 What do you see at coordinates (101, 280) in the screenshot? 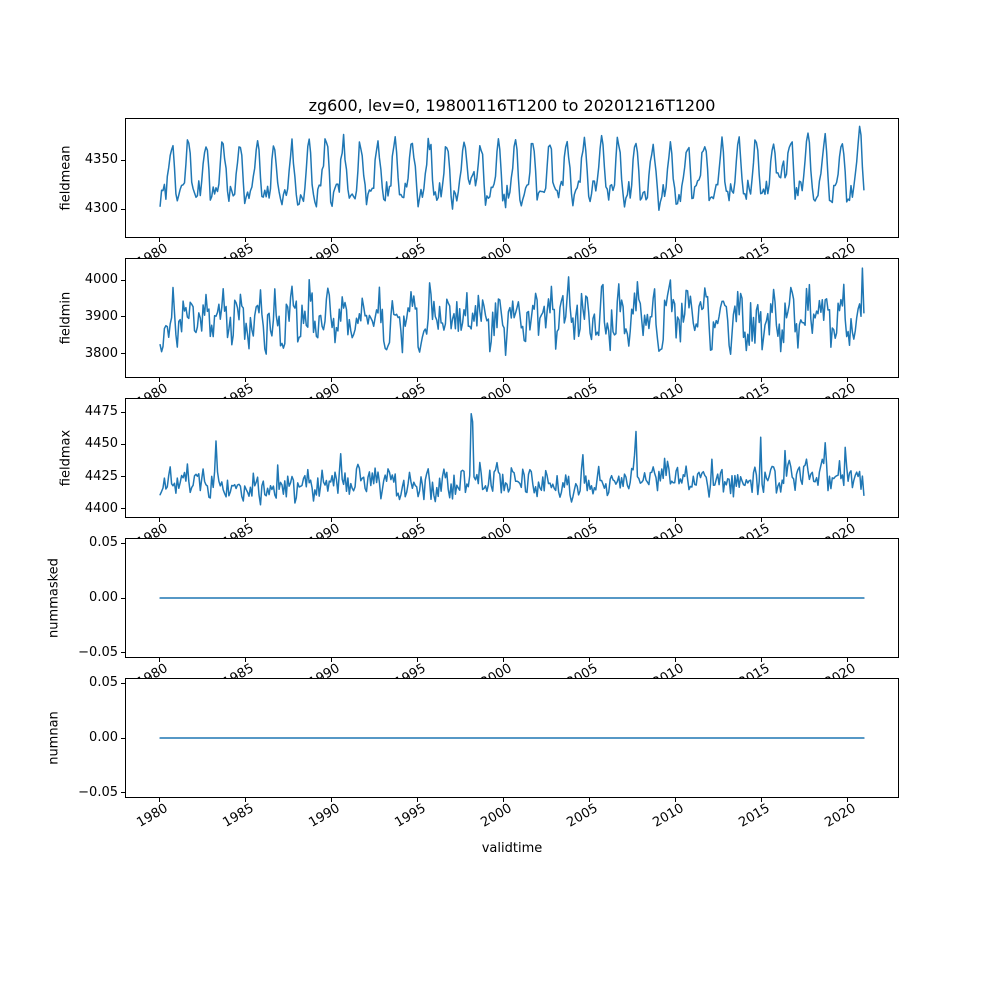
I see `y-tick-label: 4000` at bounding box center [101, 280].